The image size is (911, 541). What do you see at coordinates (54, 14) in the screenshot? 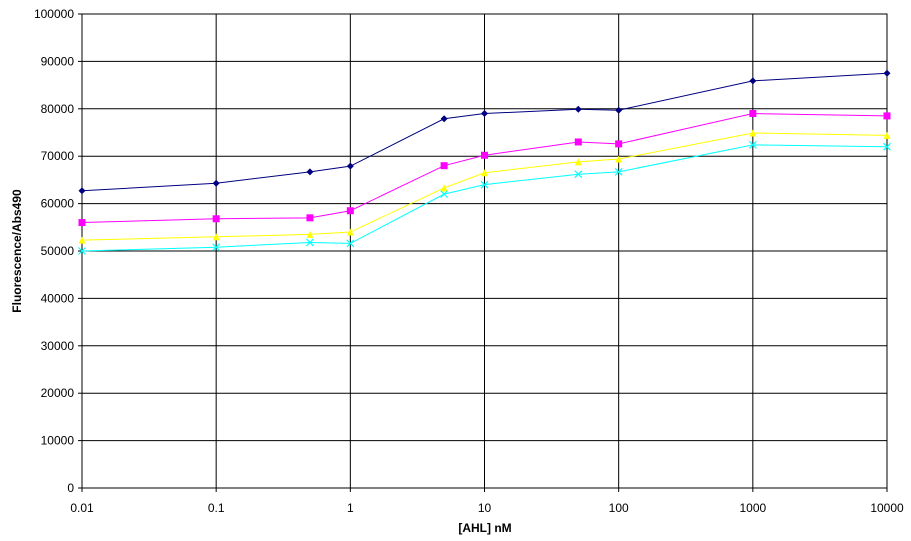
I see `y-tick-label: 100000` at bounding box center [54, 14].